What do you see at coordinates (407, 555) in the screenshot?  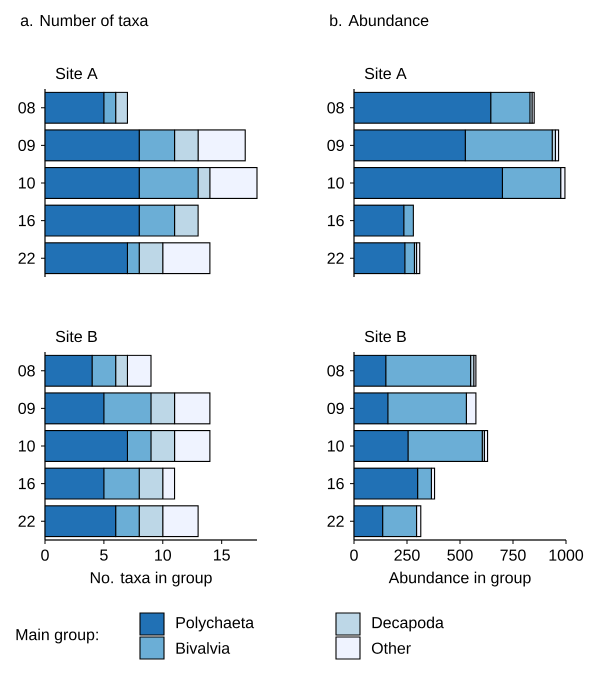 I see `x-tick-label: 250` at bounding box center [407, 555].